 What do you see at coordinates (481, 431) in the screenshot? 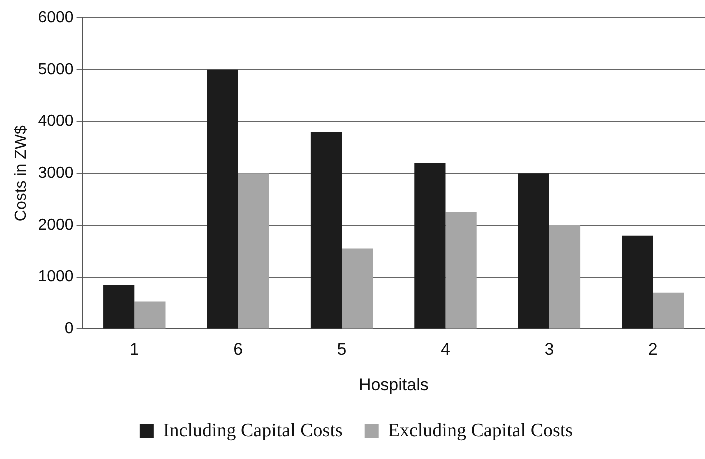
I see `legend-label: Excluding Capital Costs` at bounding box center [481, 431].